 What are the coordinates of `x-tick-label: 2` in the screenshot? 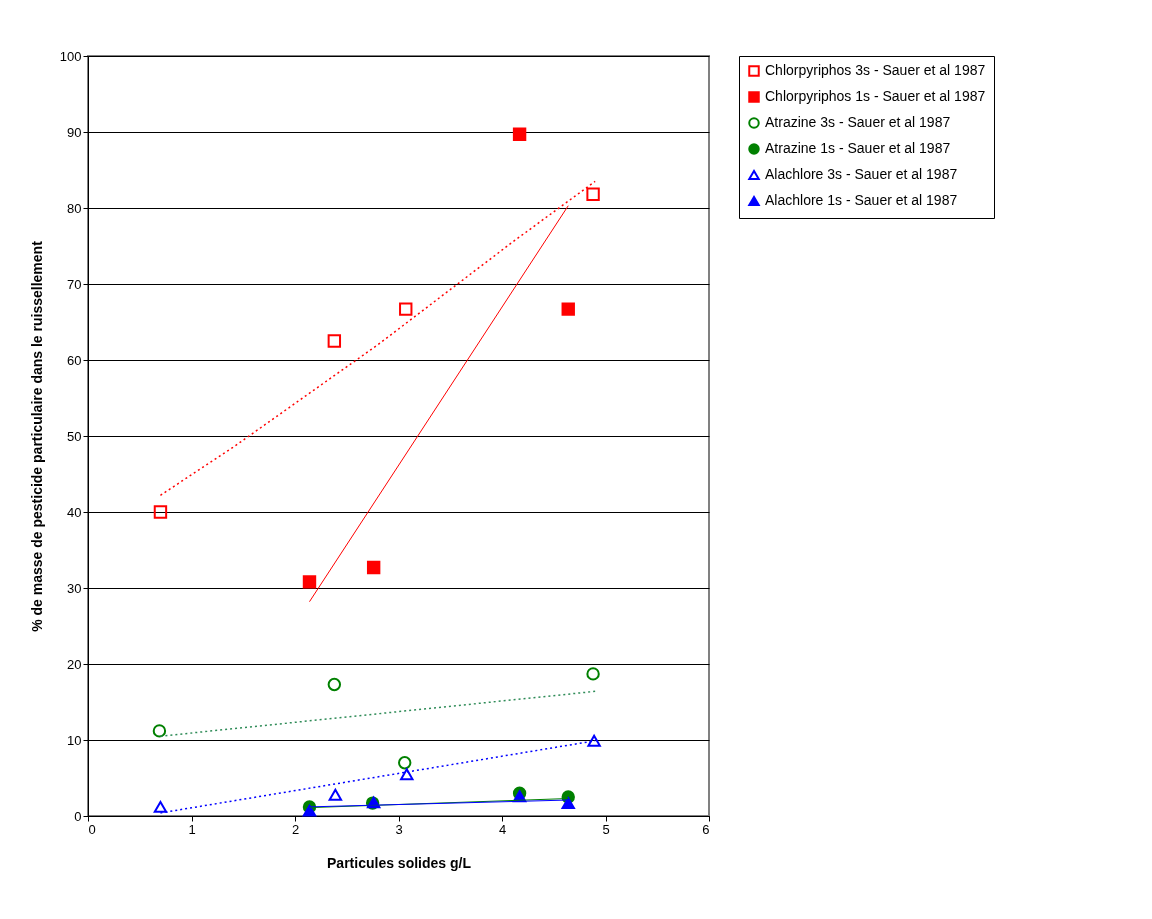 It's located at (295, 829).